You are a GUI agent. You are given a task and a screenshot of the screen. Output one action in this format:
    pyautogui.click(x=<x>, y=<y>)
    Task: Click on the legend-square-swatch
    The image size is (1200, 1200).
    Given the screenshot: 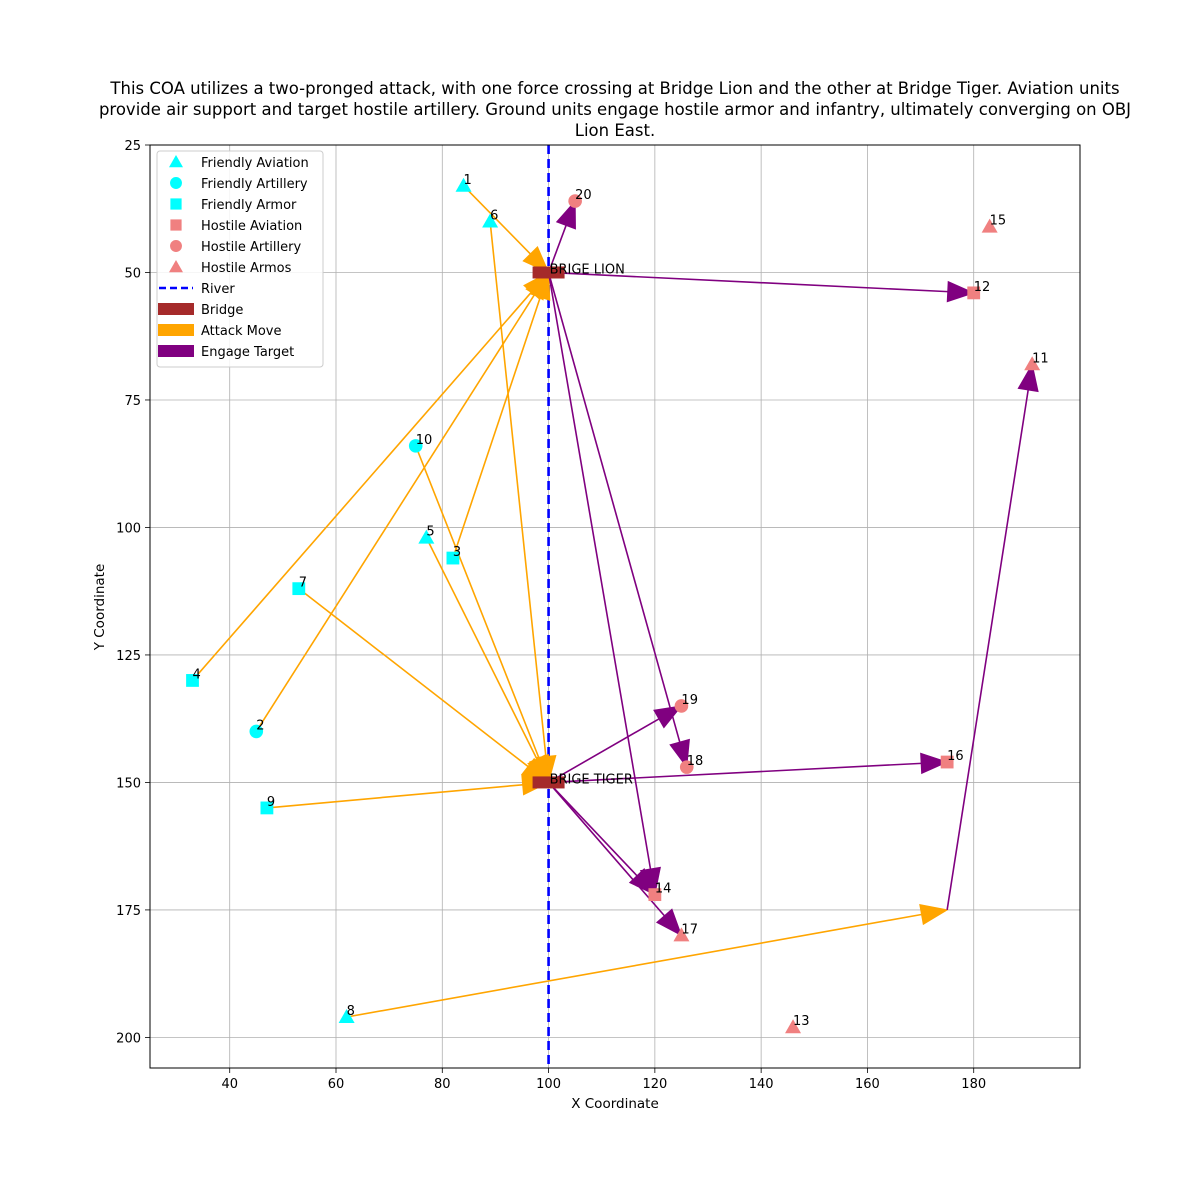 What is the action you would take?
    pyautogui.click(x=176, y=225)
    